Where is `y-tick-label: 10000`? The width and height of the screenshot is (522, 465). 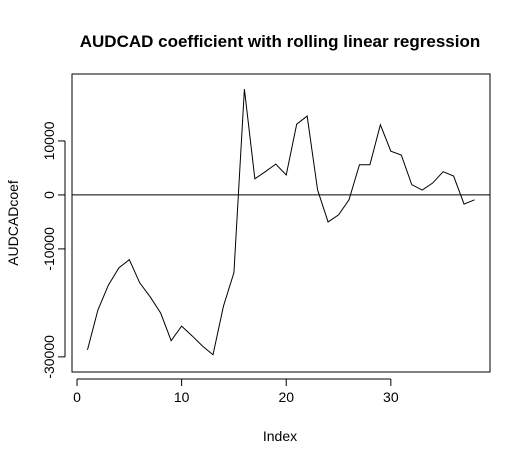 y-tick-label: 10000 is located at coordinates (49, 140).